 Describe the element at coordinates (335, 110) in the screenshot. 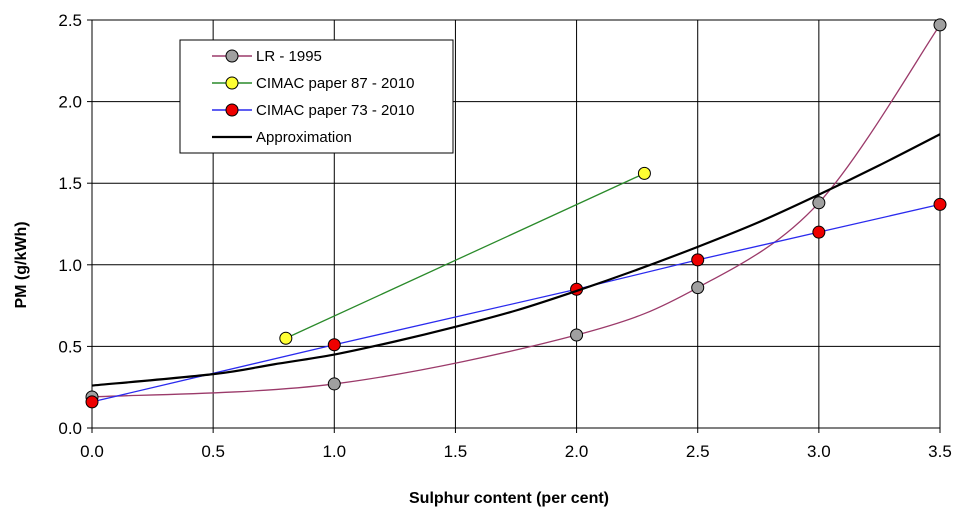

I see `legend-label: CIMAC paper 73 - 2010` at that location.